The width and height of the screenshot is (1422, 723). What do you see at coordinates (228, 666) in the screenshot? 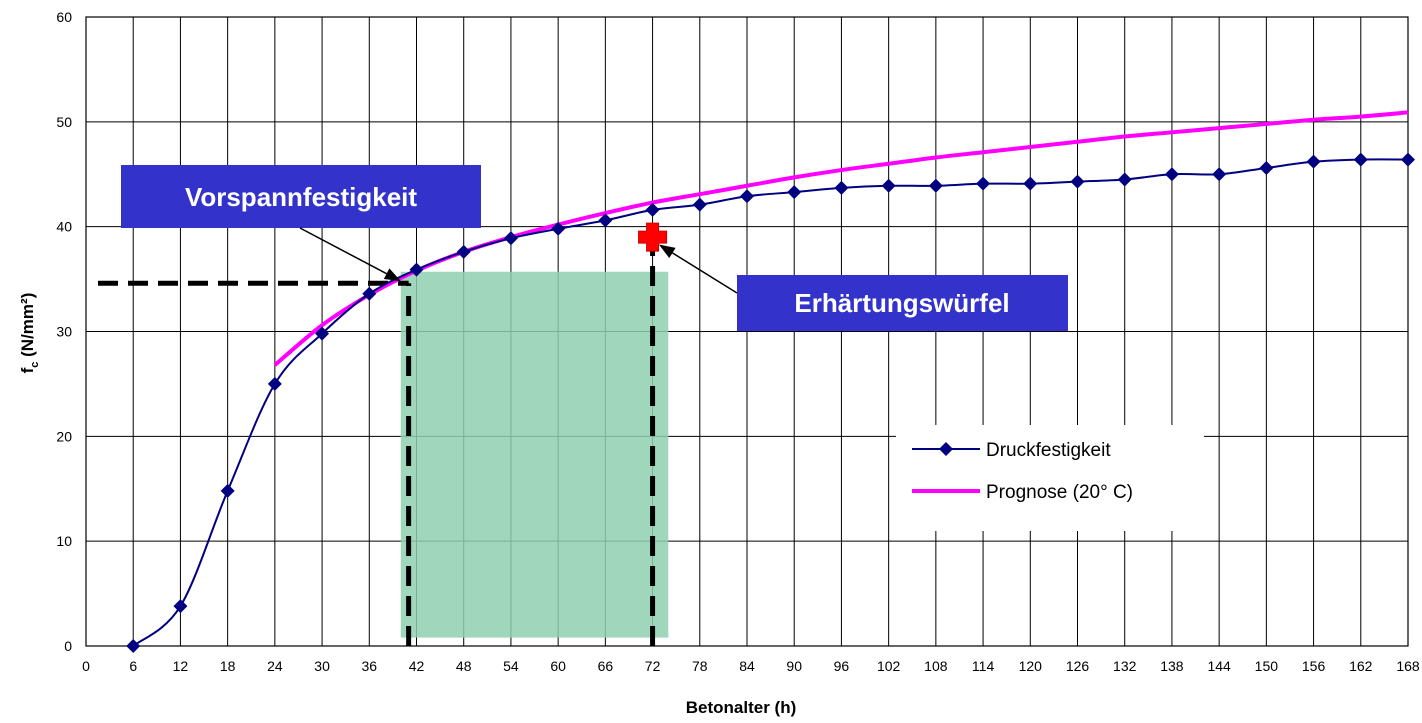
I see `x-tick-label-18: 18` at bounding box center [228, 666].